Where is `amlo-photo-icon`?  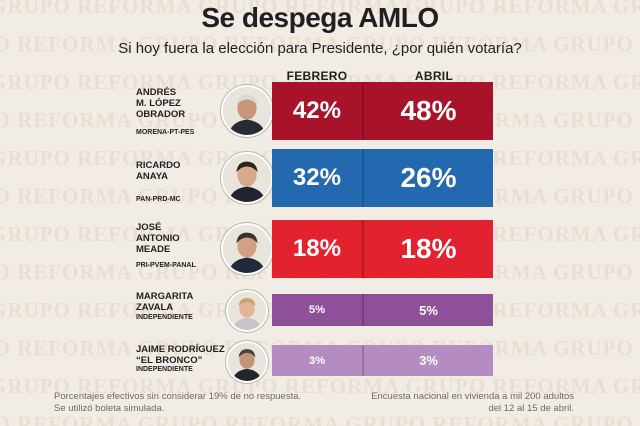
amlo-photo-icon is located at coordinates (247, 111).